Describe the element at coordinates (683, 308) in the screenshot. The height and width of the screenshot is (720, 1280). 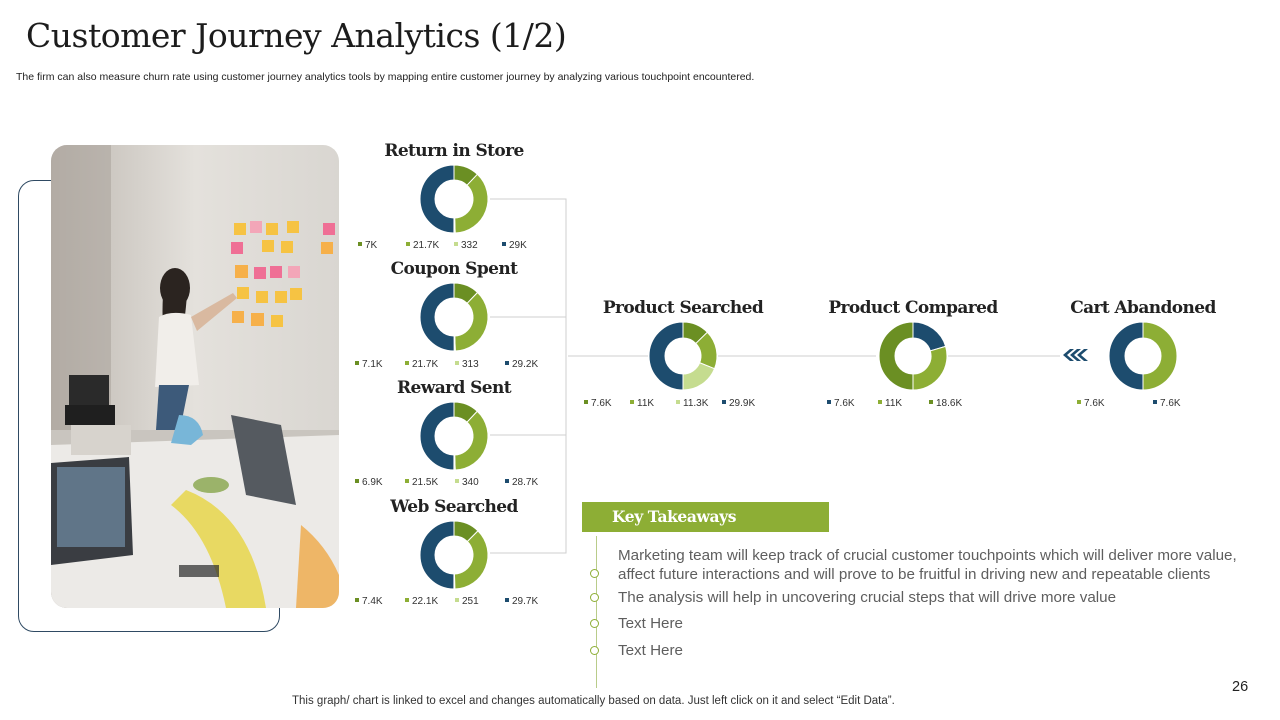
I see `chart-title: Product Searched` at that location.